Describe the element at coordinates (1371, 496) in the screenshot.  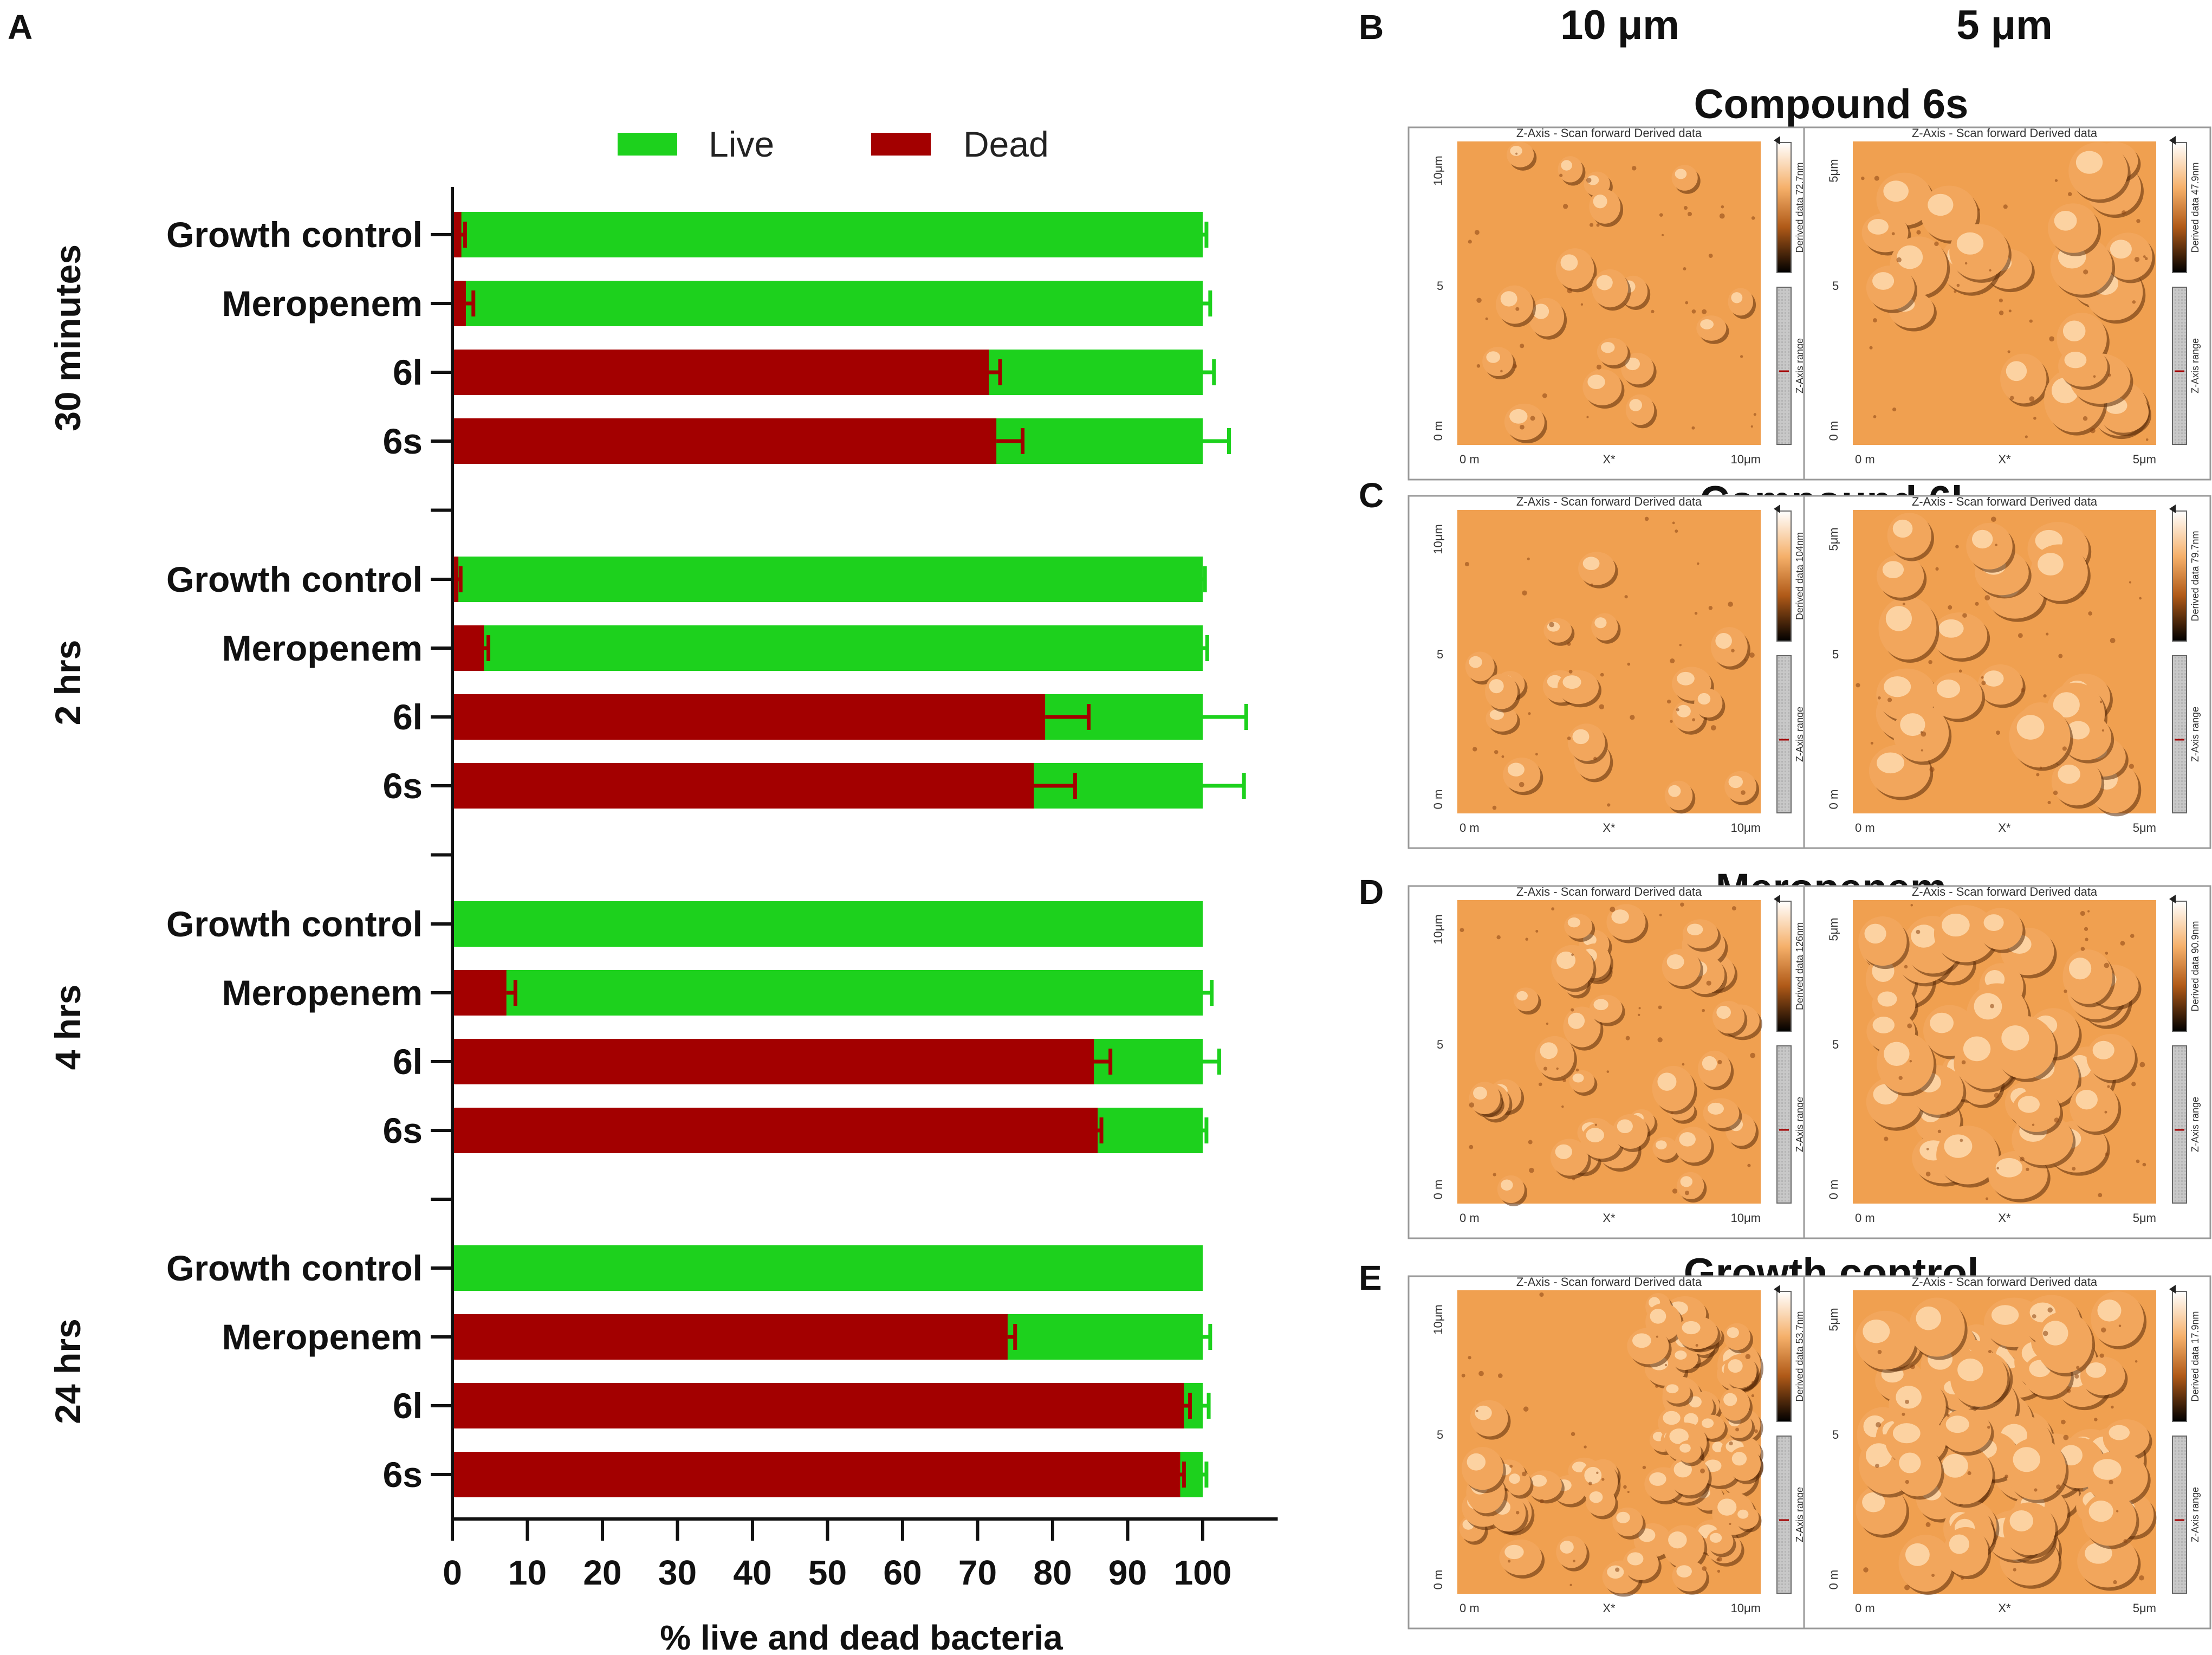
I see `panel-label-c-text: C` at that location.